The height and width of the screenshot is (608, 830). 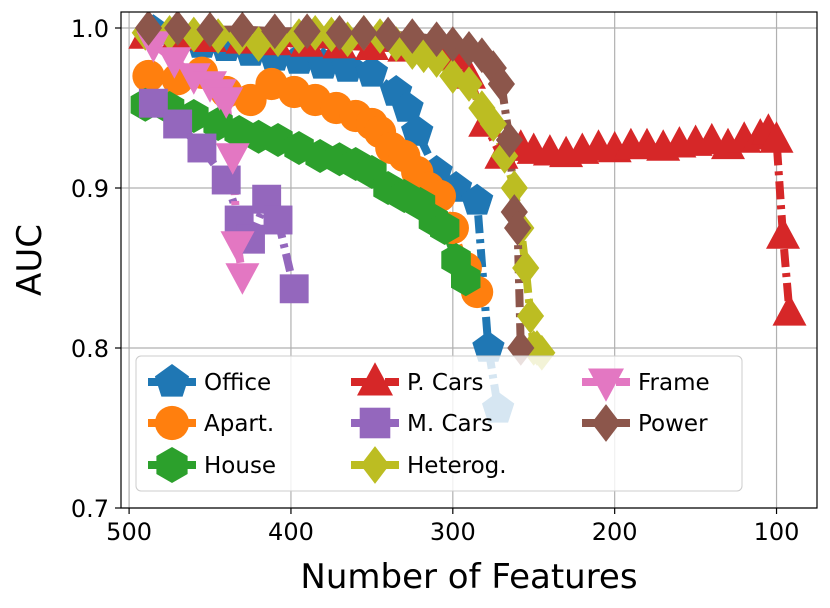 What do you see at coordinates (90, 189) in the screenshot?
I see `y-tick-label: 0.9` at bounding box center [90, 189].